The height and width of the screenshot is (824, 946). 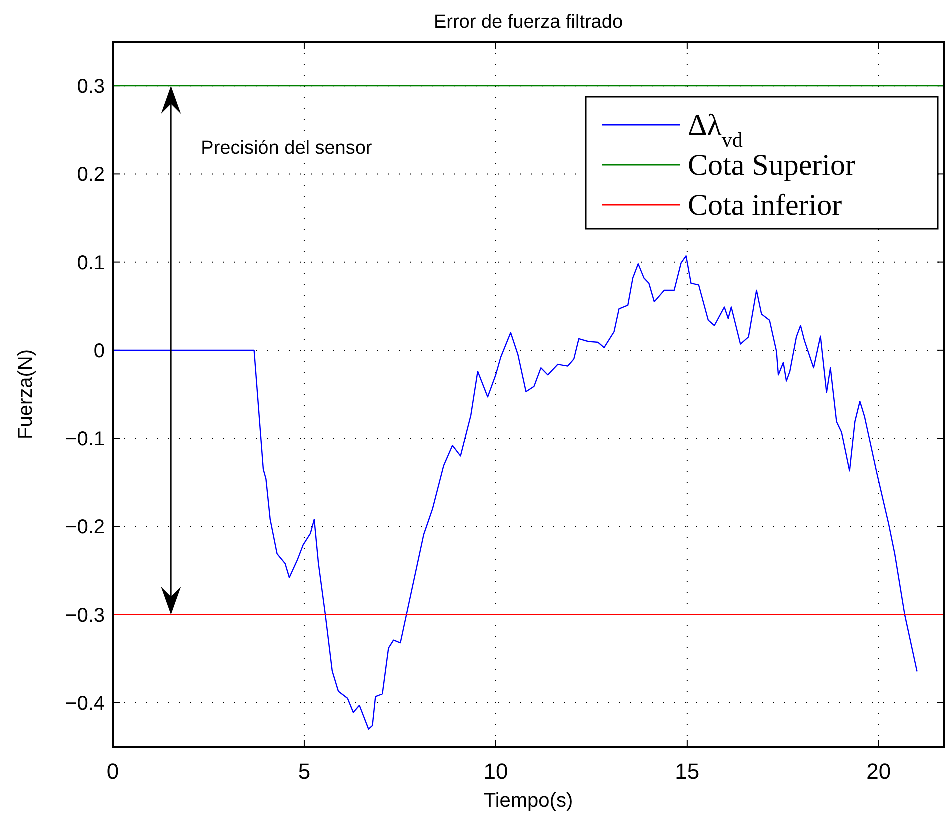 I want to click on y-tick-label: 0.3, so click(x=91, y=87).